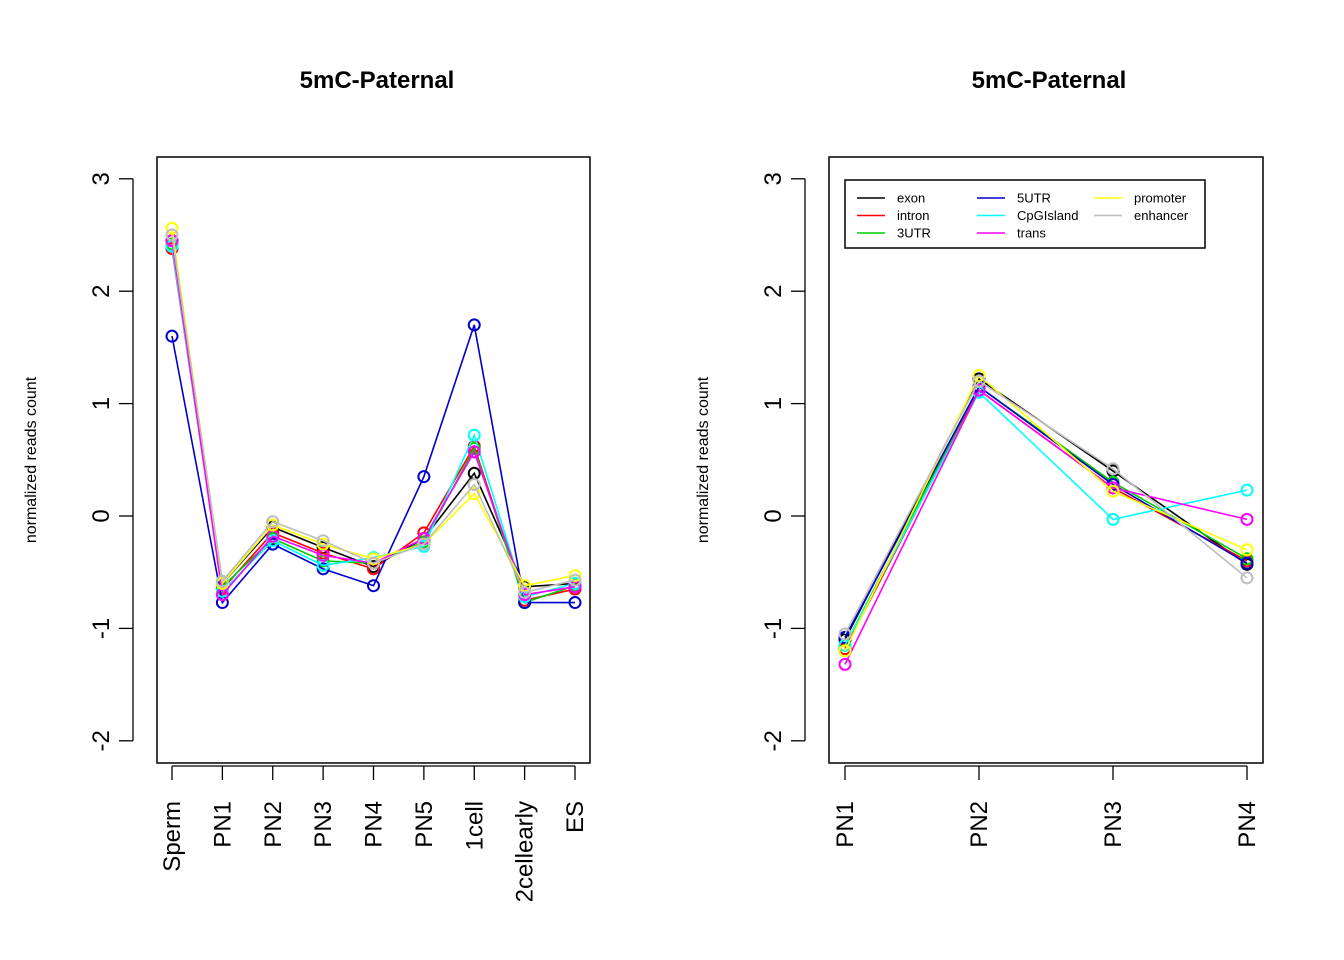 The image size is (1344, 960). What do you see at coordinates (373, 464) in the screenshot?
I see `left-series-line-5utr` at bounding box center [373, 464].